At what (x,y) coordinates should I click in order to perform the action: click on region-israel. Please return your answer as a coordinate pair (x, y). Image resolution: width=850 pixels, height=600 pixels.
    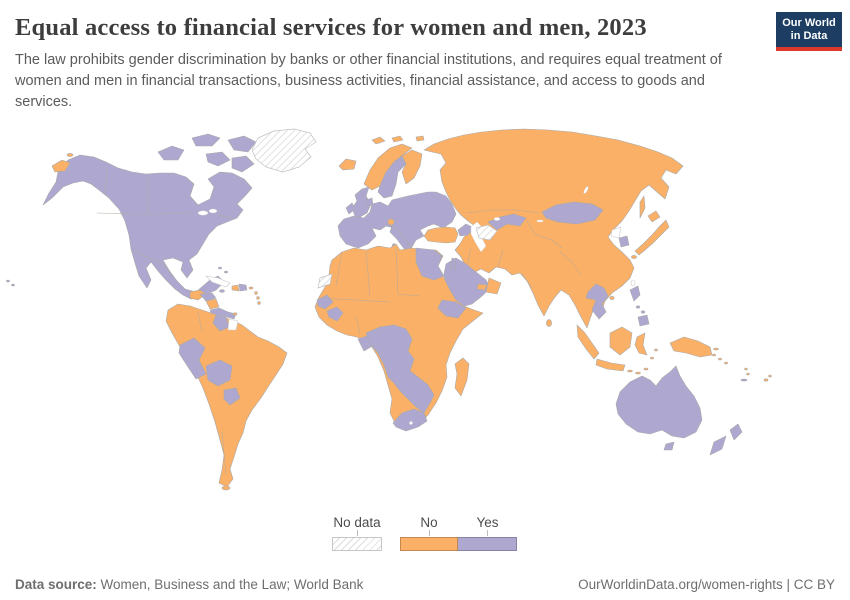
    Looking at the image, I should click on (453, 264).